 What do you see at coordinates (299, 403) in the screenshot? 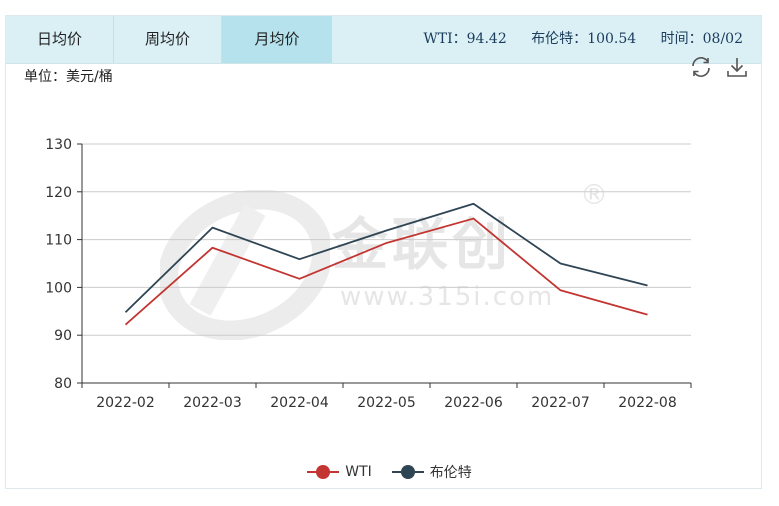
I see `x-tick-label: 2022-04` at bounding box center [299, 403].